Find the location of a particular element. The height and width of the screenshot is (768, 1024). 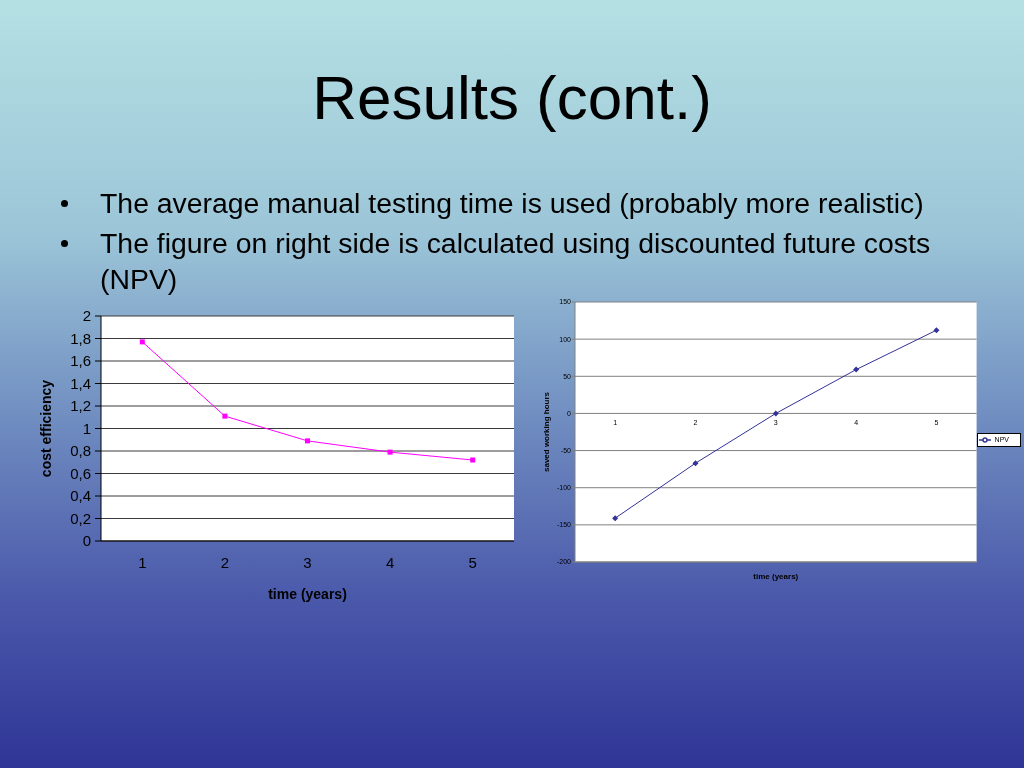

x-tick-label: 5 is located at coordinates (472, 562).